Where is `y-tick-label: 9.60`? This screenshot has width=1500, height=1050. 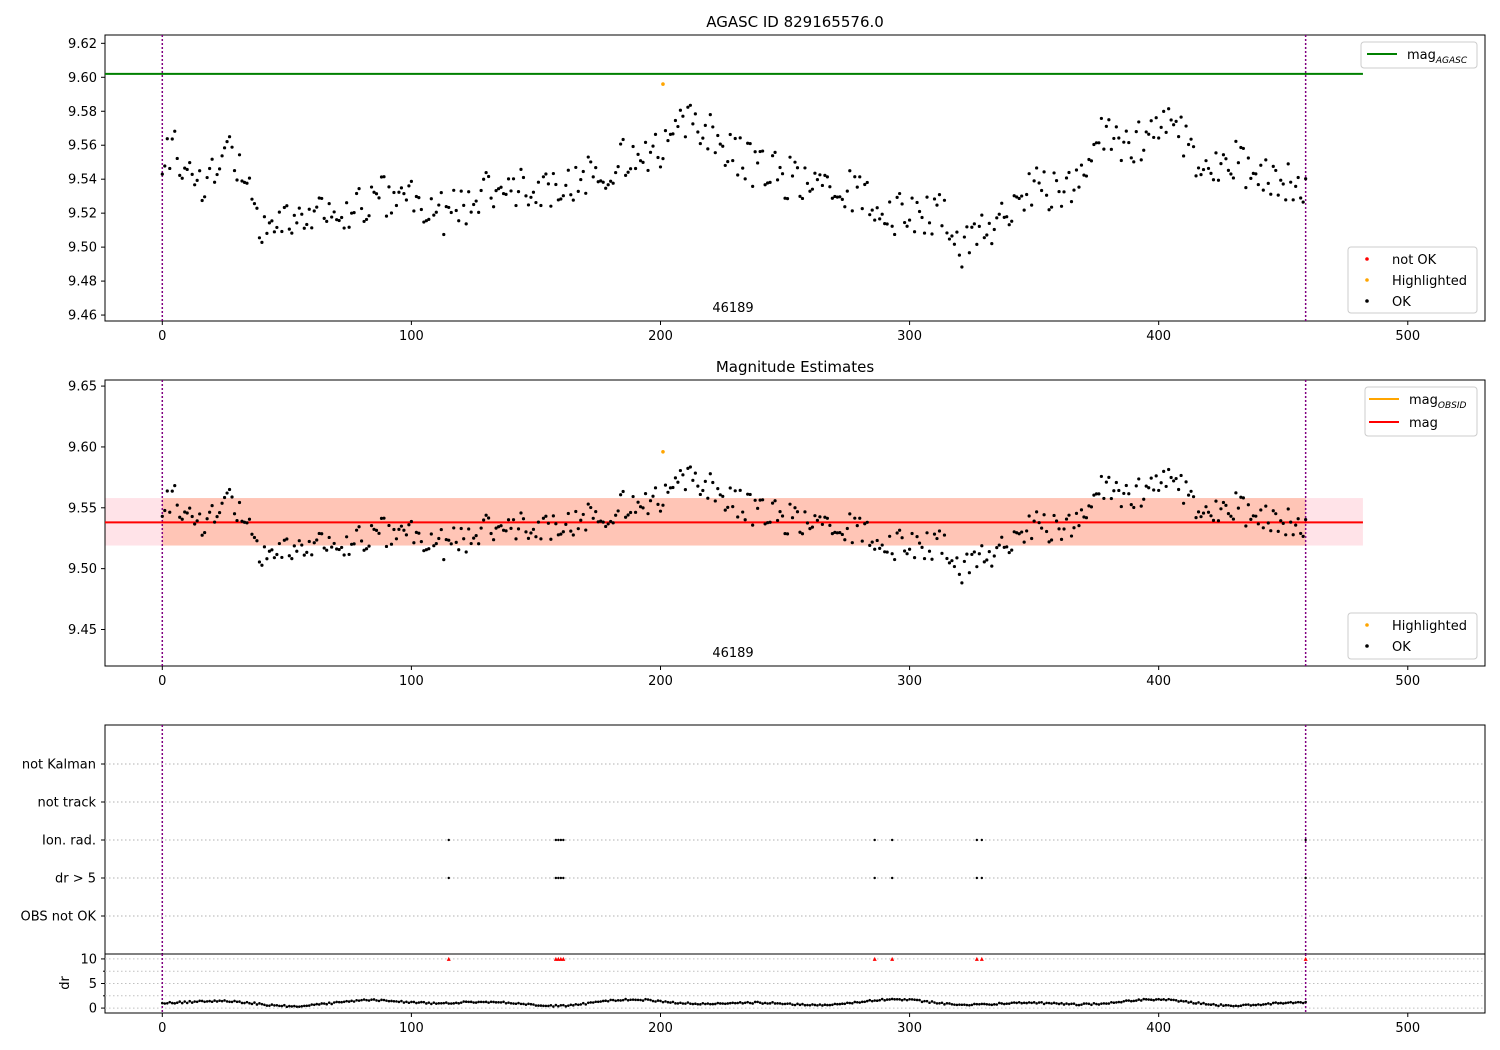 y-tick-label: 9.60 is located at coordinates (82, 447).